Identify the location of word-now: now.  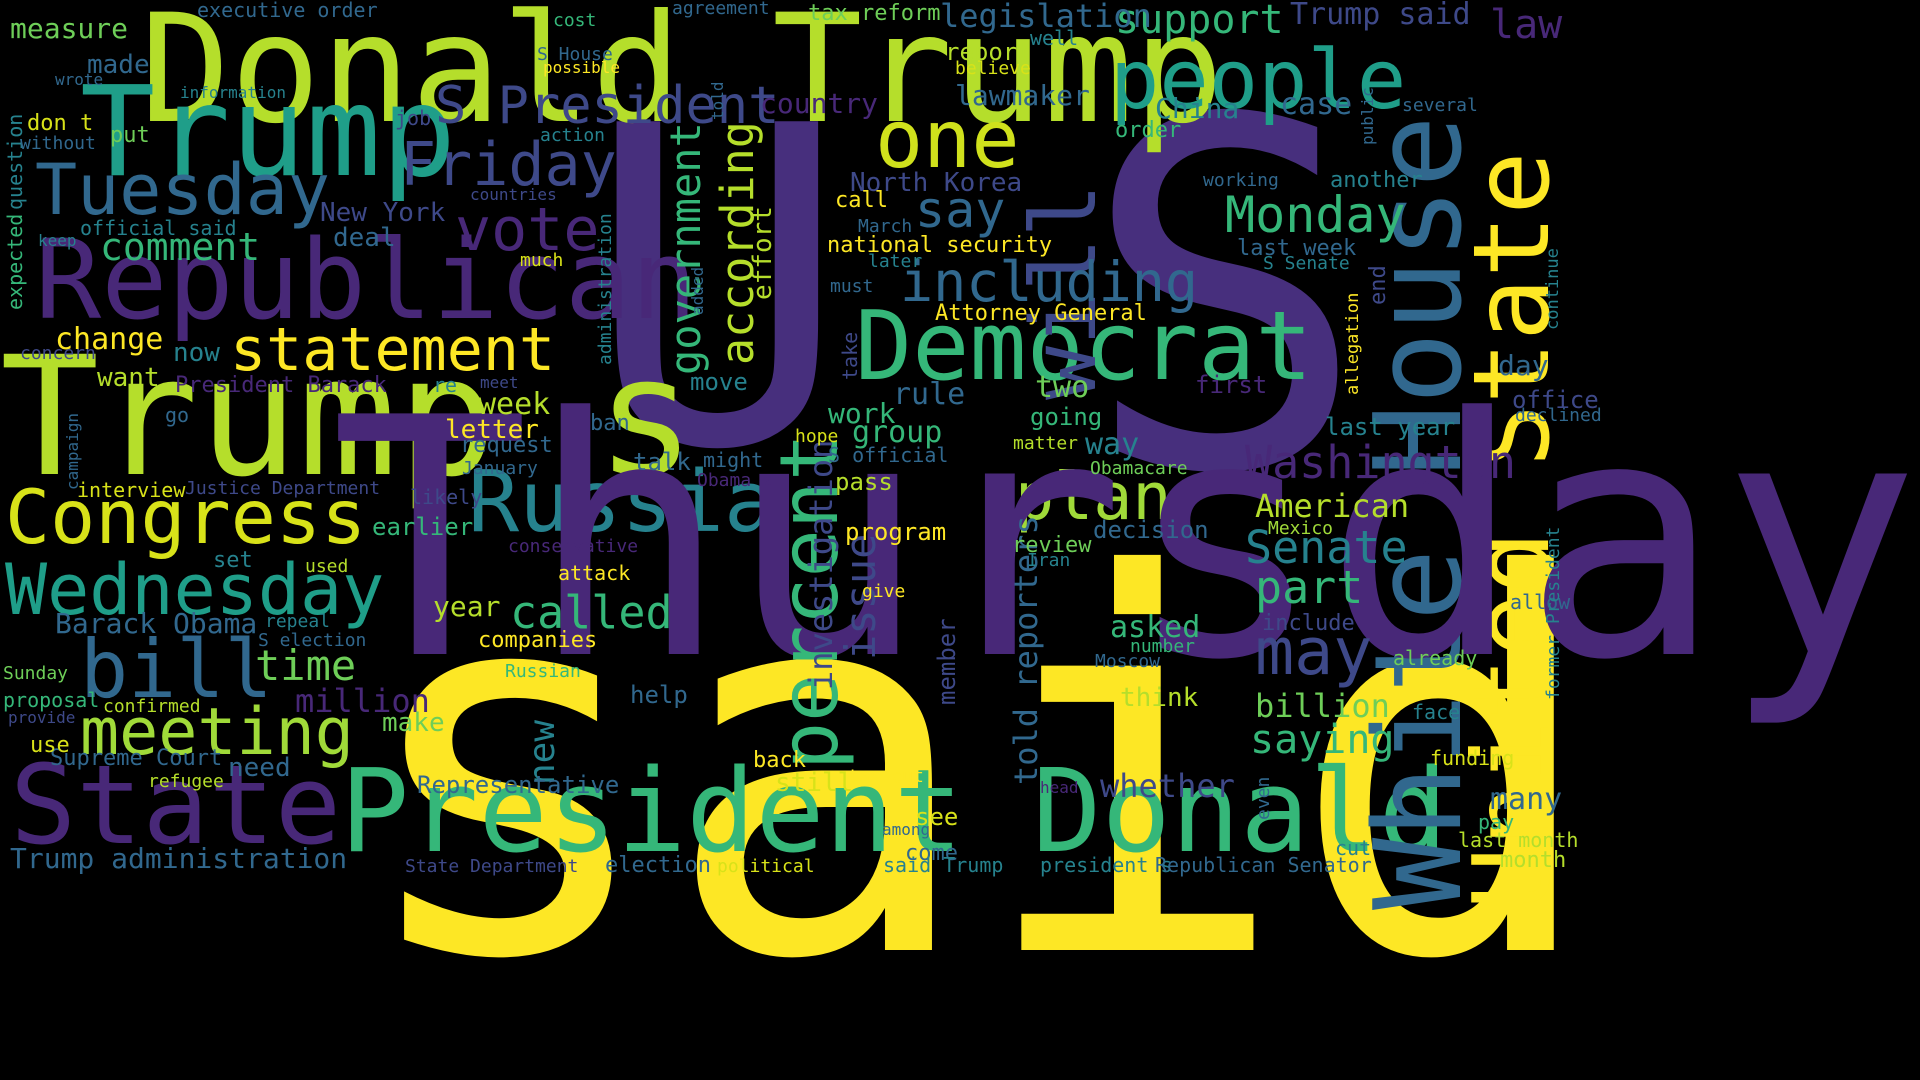
(196, 353).